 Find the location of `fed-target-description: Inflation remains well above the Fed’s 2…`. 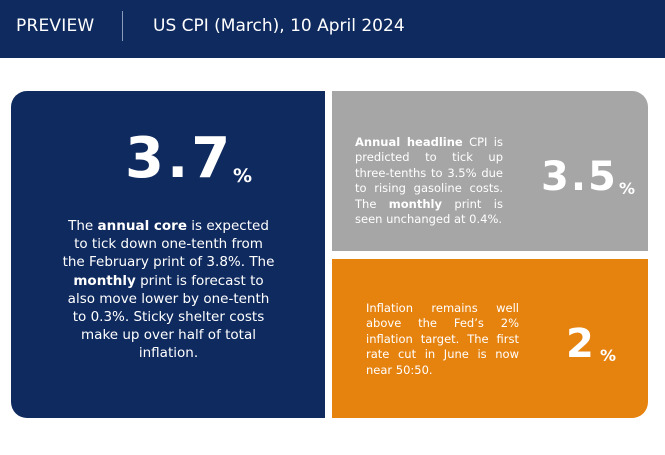

fed-target-description: Inflation remains well above the Fed’s 2… is located at coordinates (442, 339).